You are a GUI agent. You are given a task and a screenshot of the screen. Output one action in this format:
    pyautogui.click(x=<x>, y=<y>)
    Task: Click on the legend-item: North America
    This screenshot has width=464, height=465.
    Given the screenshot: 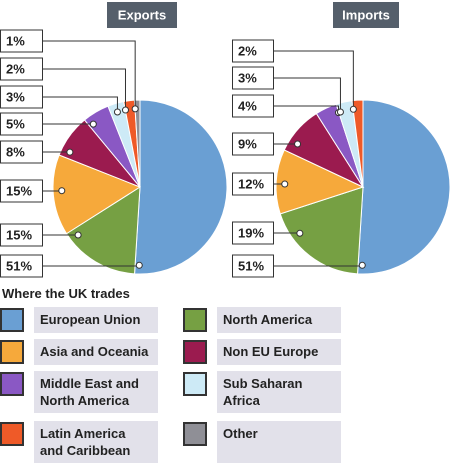 What is the action you would take?
    pyautogui.click(x=263, y=320)
    